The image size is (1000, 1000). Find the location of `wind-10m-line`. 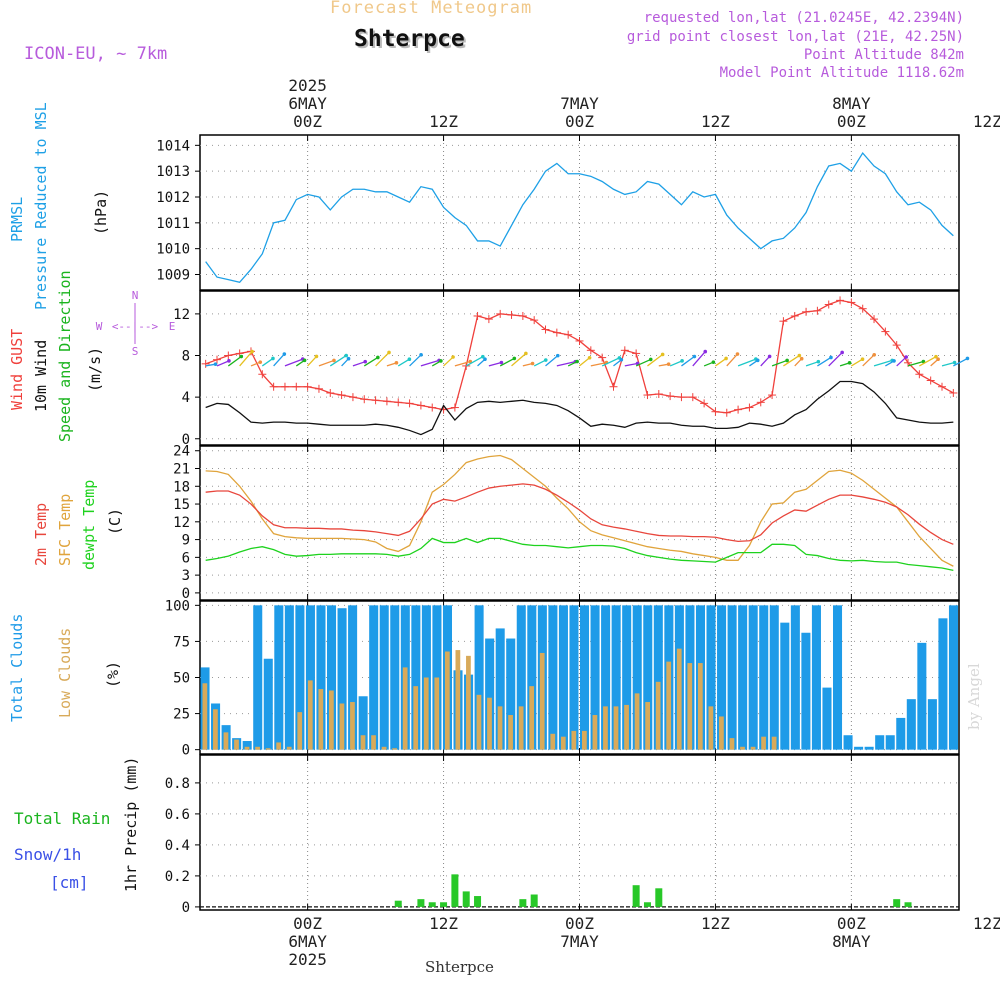

wind-10m-line is located at coordinates (579, 408).